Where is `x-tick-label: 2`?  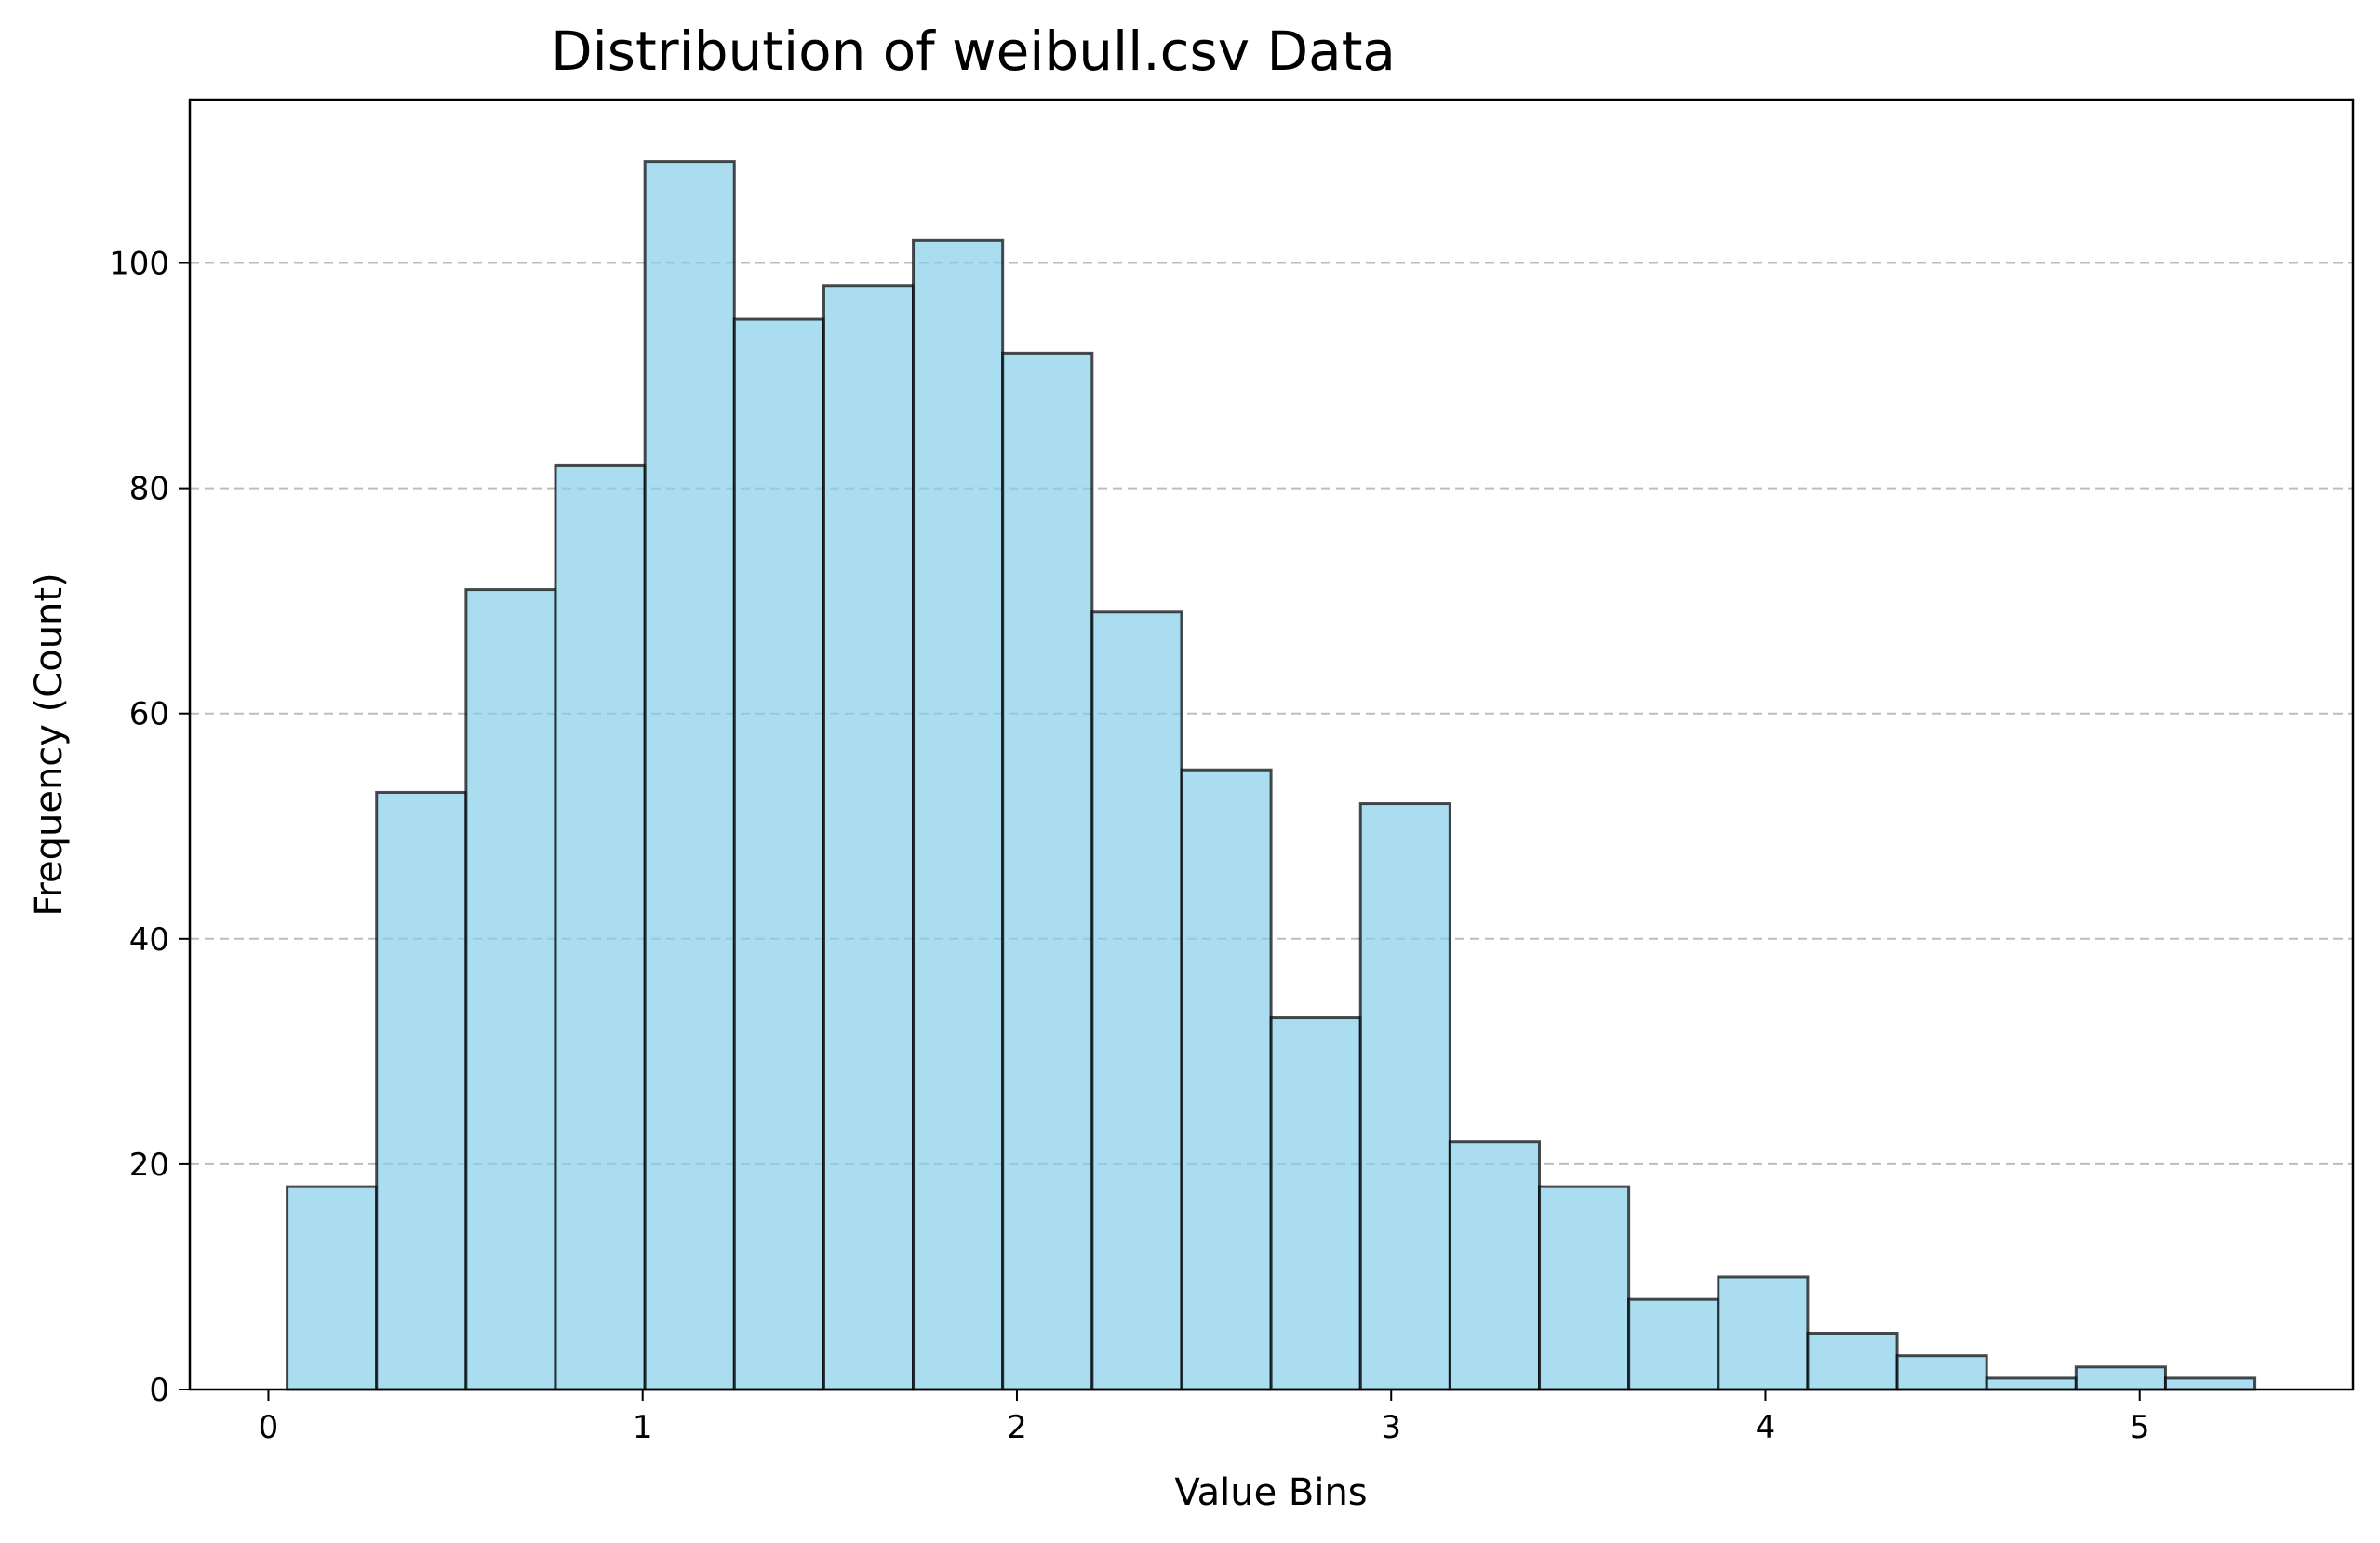 x-tick-label: 2 is located at coordinates (1017, 1427).